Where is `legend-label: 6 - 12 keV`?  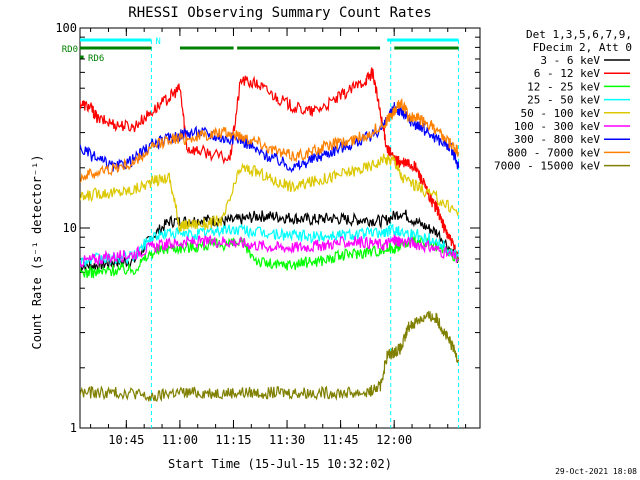 legend-label: 6 - 12 keV is located at coordinates (567, 73).